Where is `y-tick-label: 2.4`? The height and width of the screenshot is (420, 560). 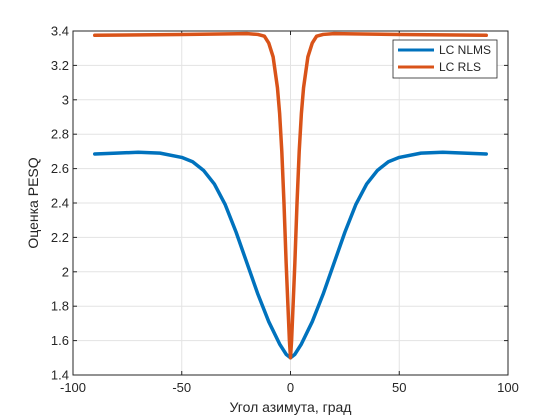 y-tick-label: 2.4 is located at coordinates (60, 203).